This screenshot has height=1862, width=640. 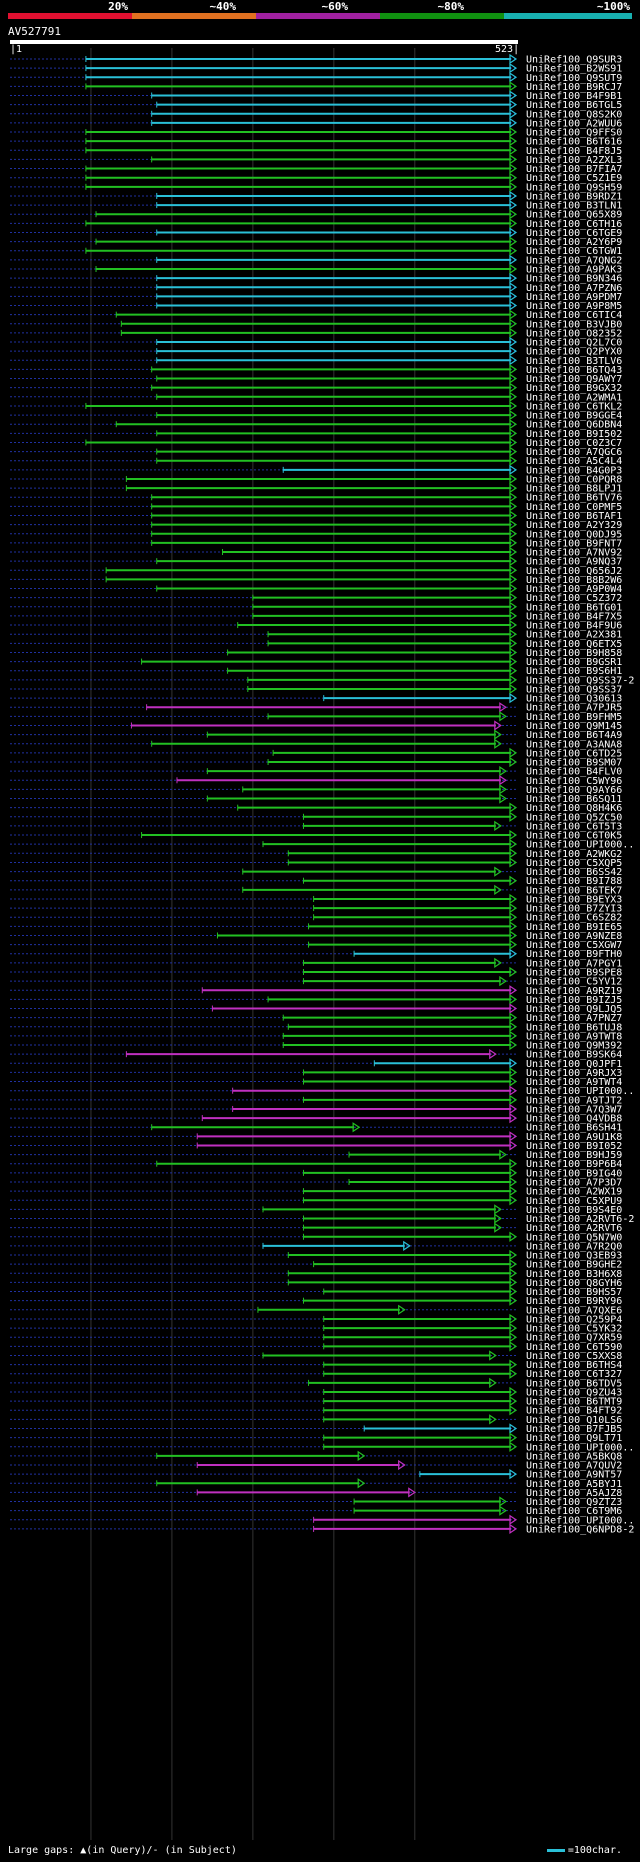 What do you see at coordinates (451, 6) in the screenshot?
I see `scale-label-80: ~80%` at bounding box center [451, 6].